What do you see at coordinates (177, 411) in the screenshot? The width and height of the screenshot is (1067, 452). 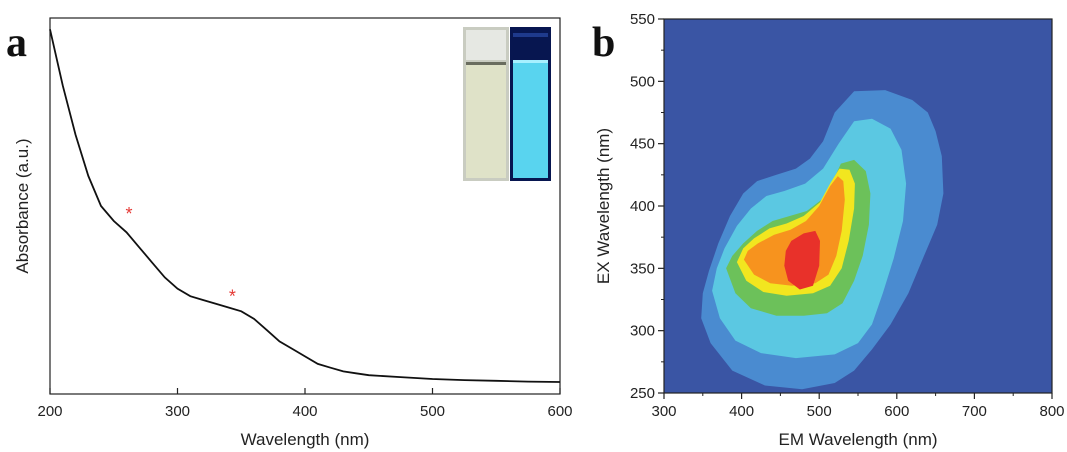 I see `absorbance-x-tick-label: 300` at bounding box center [177, 411].